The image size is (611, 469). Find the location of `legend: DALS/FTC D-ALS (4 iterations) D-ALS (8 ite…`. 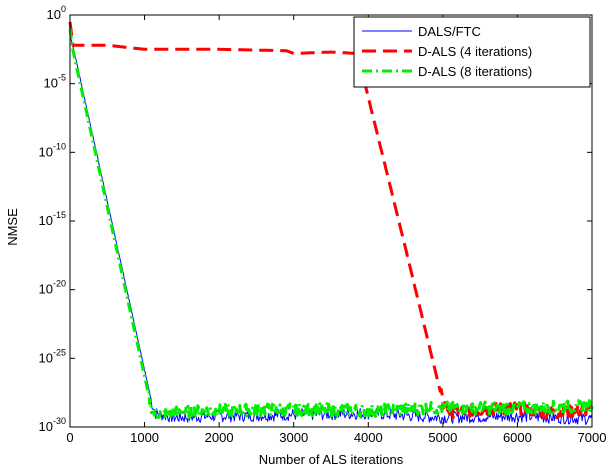

legend: DALS/FTC D-ALS (4 iterations) D-ALS (8 ite… is located at coordinates (472, 52).